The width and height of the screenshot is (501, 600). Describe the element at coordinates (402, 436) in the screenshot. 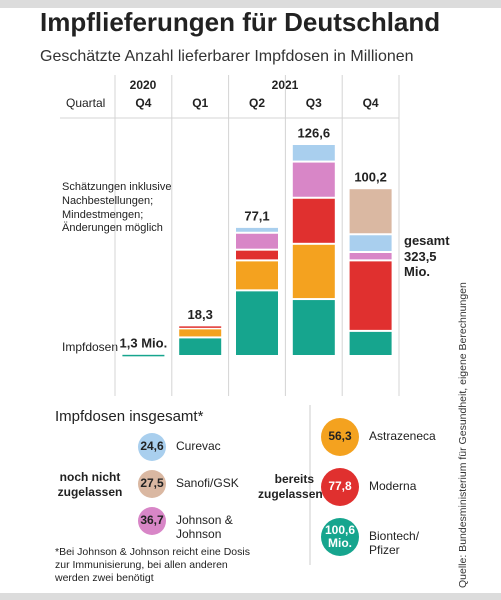

I see `legend-name: Astrazeneca` at that location.